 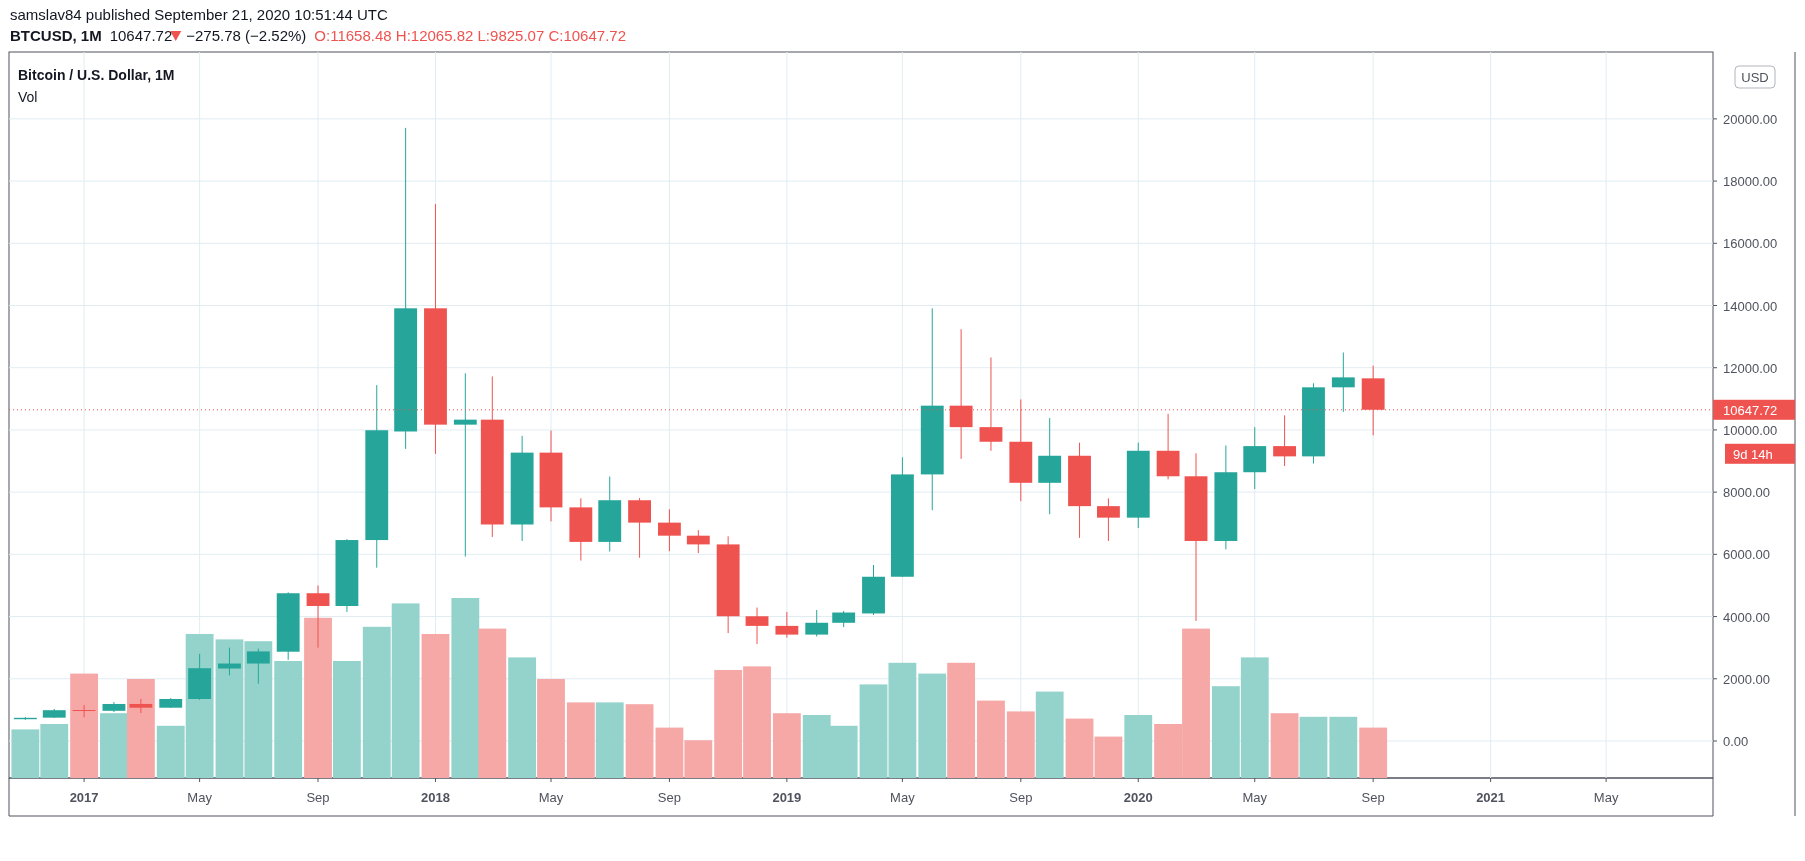 What do you see at coordinates (470, 35) in the screenshot?
I see `text: O:11658.48 H:12065.82 L:9825.07 C:10647.72` at bounding box center [470, 35].